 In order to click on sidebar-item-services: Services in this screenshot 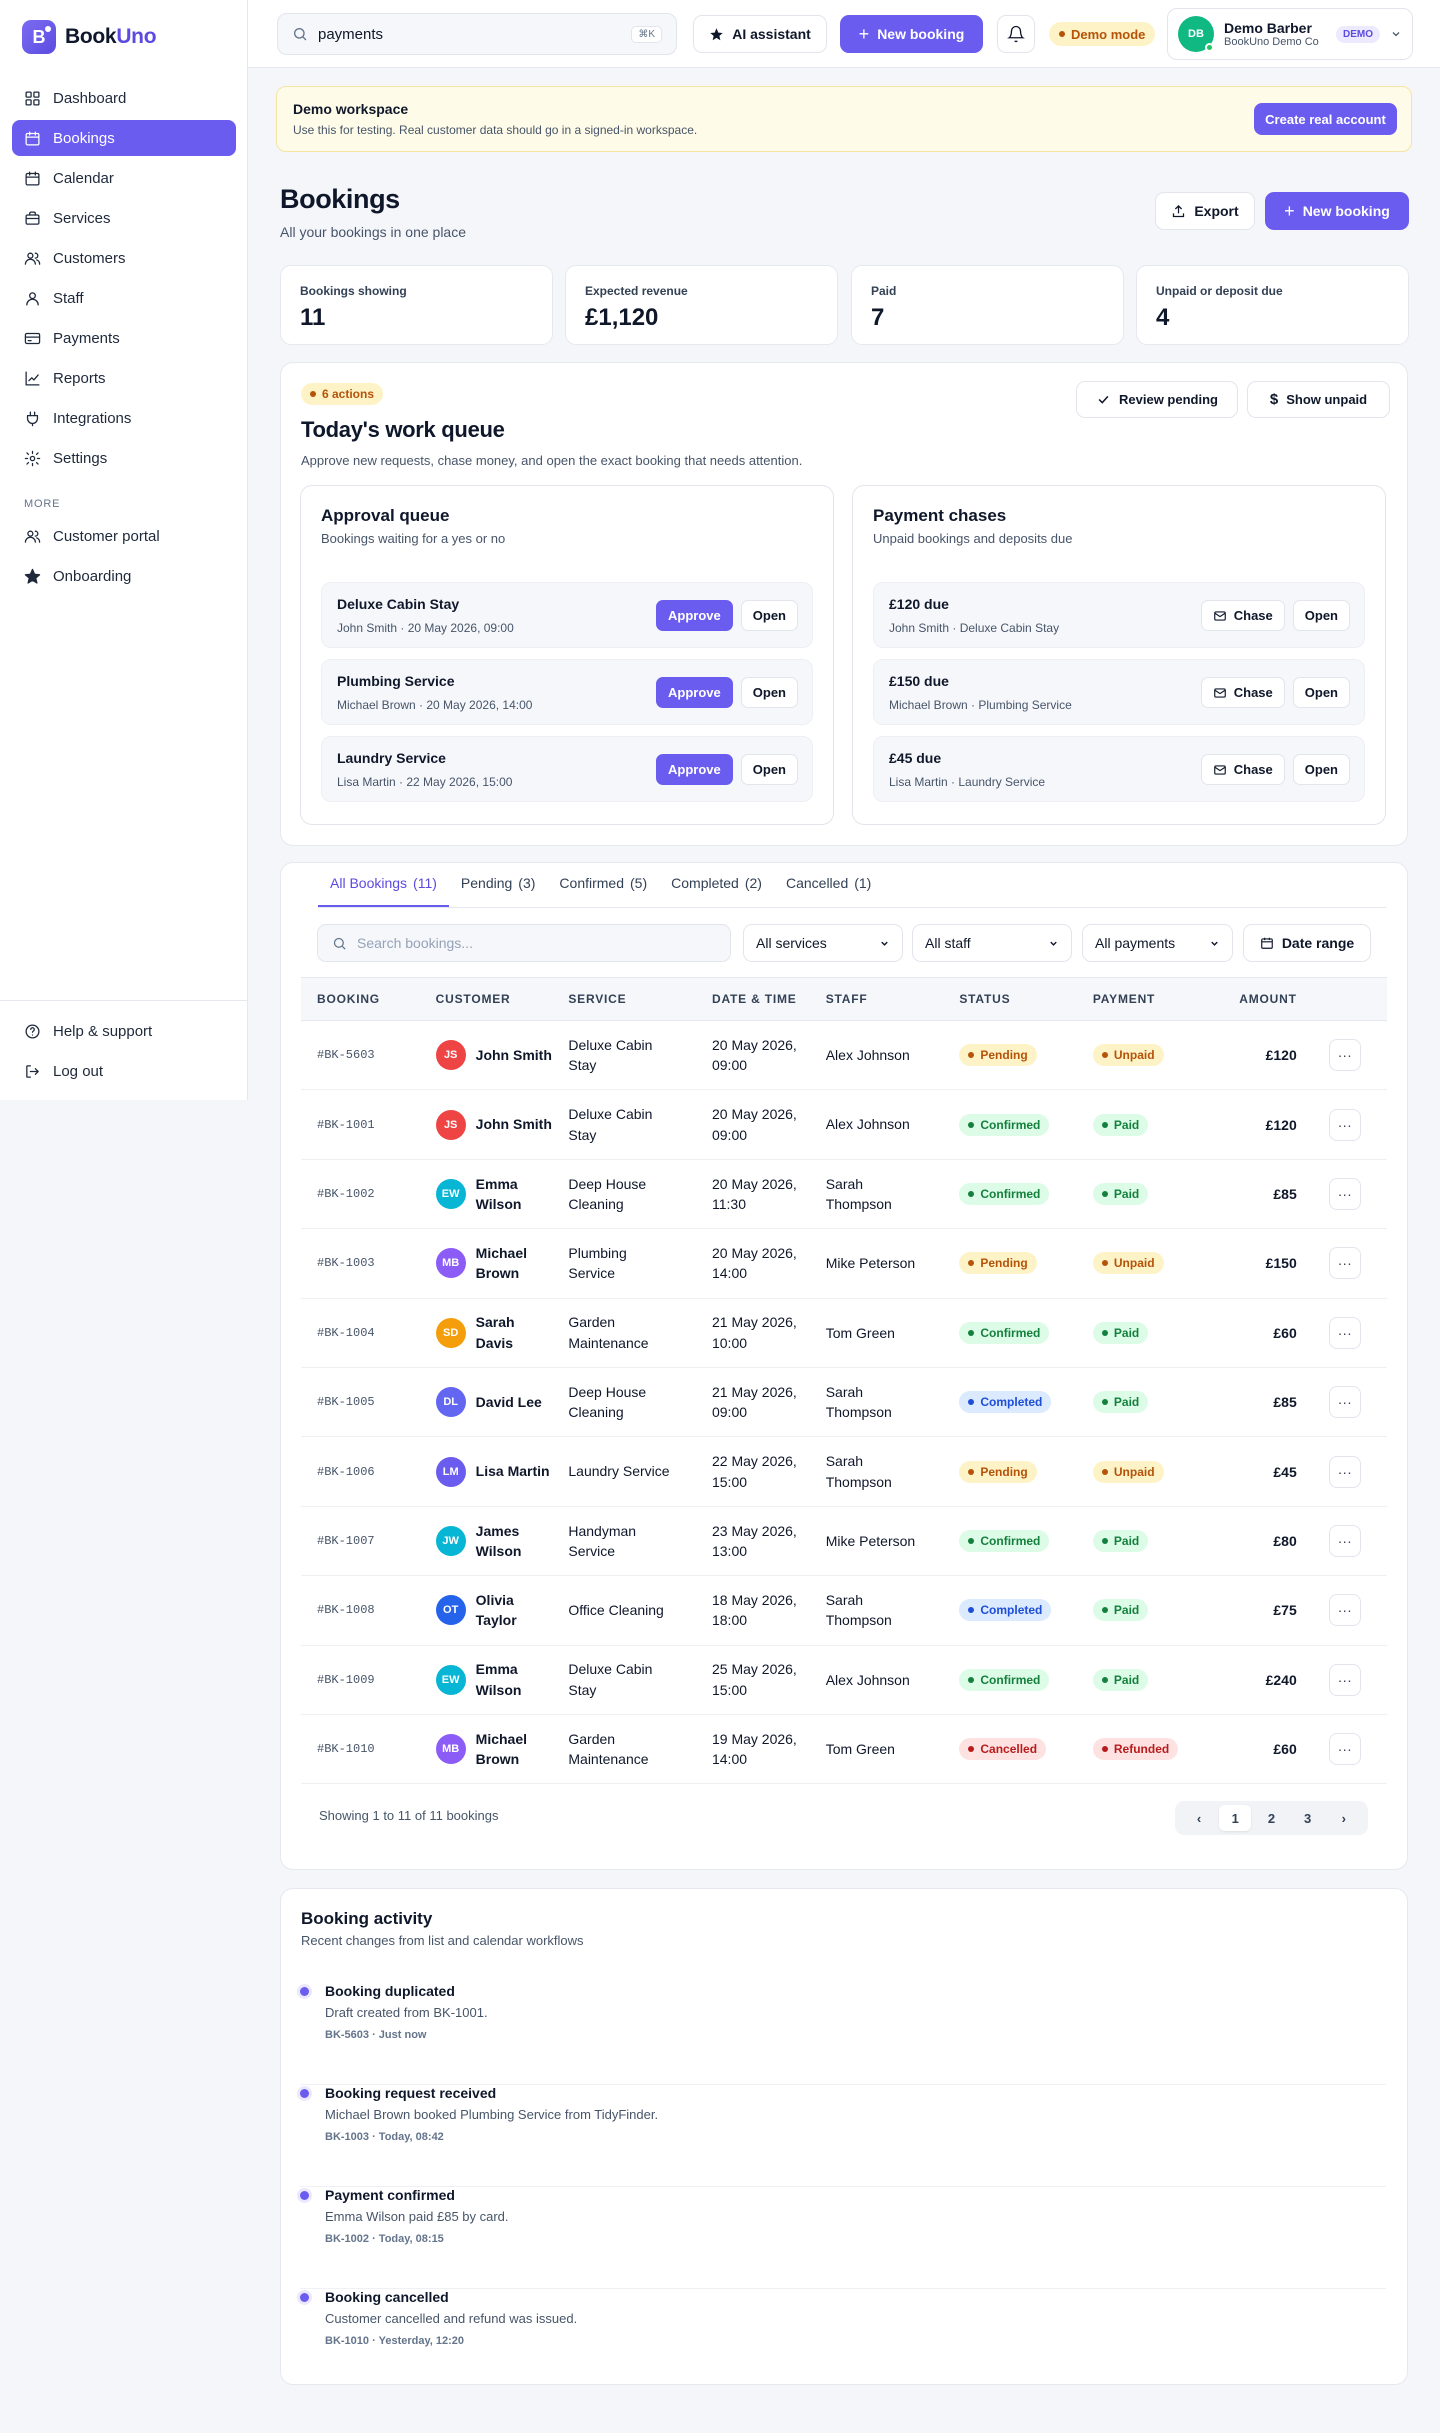, I will do `click(124, 218)`.